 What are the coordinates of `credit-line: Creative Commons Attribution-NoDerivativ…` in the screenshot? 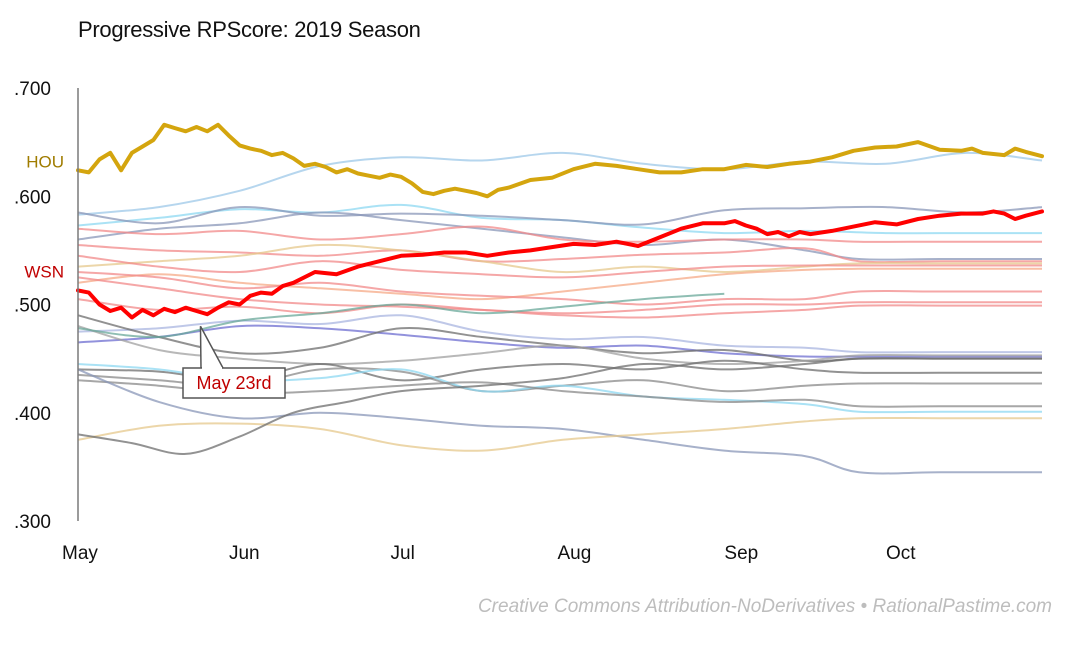 It's located at (764, 606).